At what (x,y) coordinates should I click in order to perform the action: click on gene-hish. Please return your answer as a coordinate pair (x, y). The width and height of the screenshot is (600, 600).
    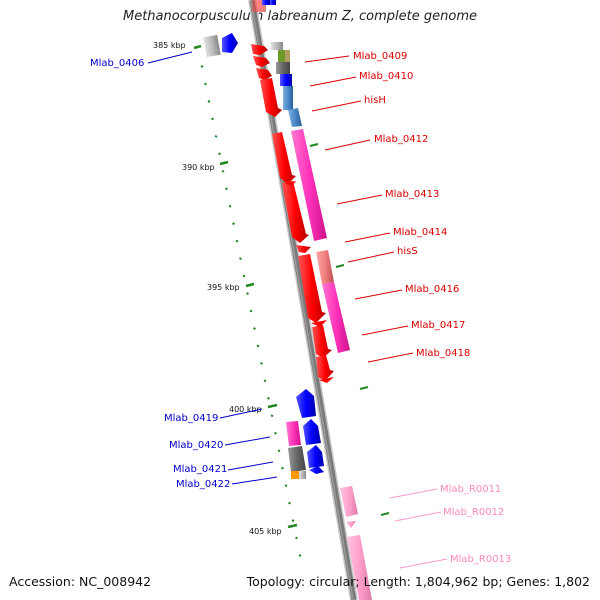
    Looking at the image, I should click on (271, 97).